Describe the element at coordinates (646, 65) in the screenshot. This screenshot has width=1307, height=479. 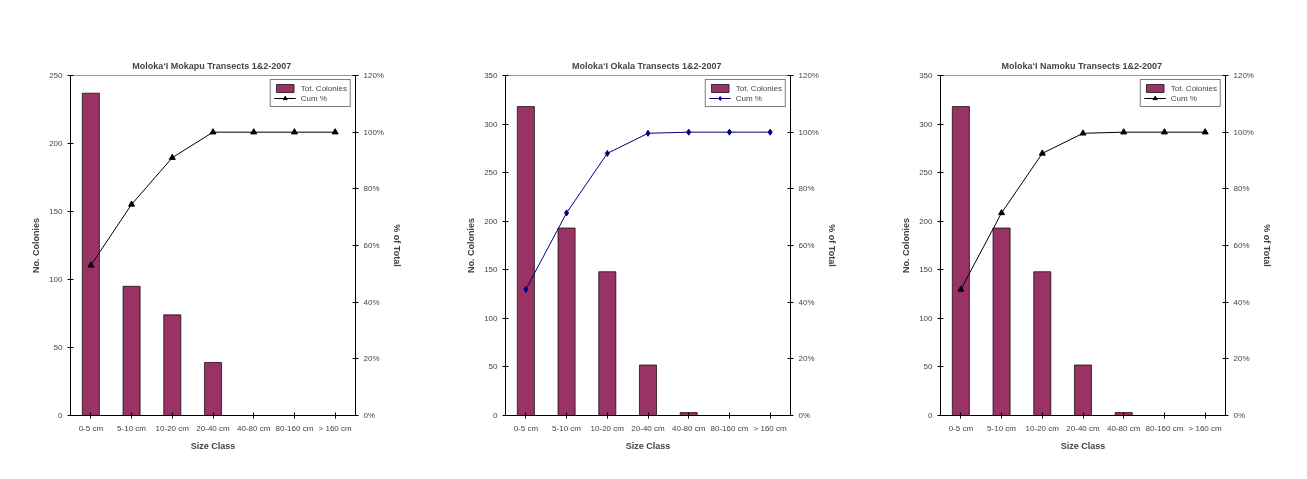
I see `chart-title: Moloka‘I Okala Transects 1&2-2007` at that location.